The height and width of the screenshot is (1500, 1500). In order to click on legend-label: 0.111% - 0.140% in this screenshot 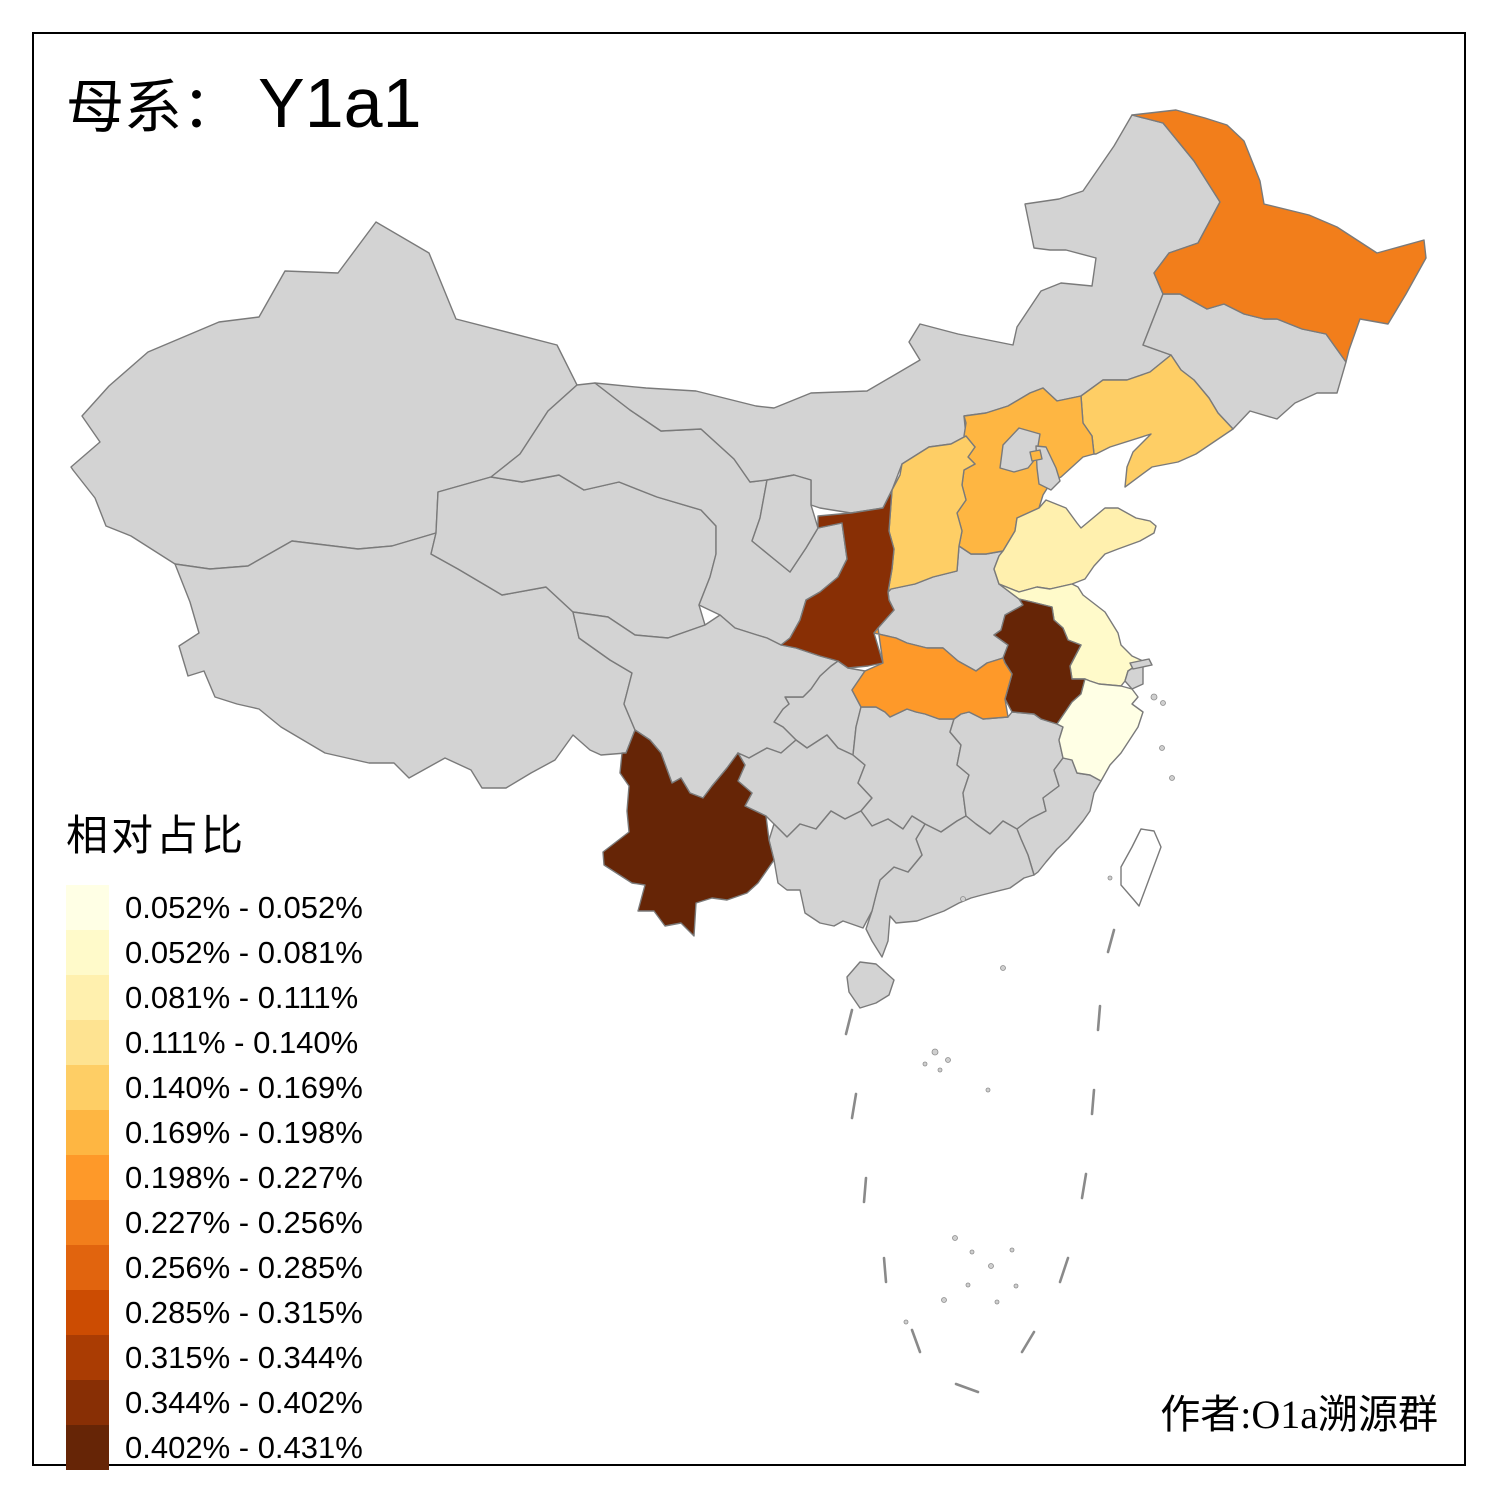, I will do `click(242, 1042)`.